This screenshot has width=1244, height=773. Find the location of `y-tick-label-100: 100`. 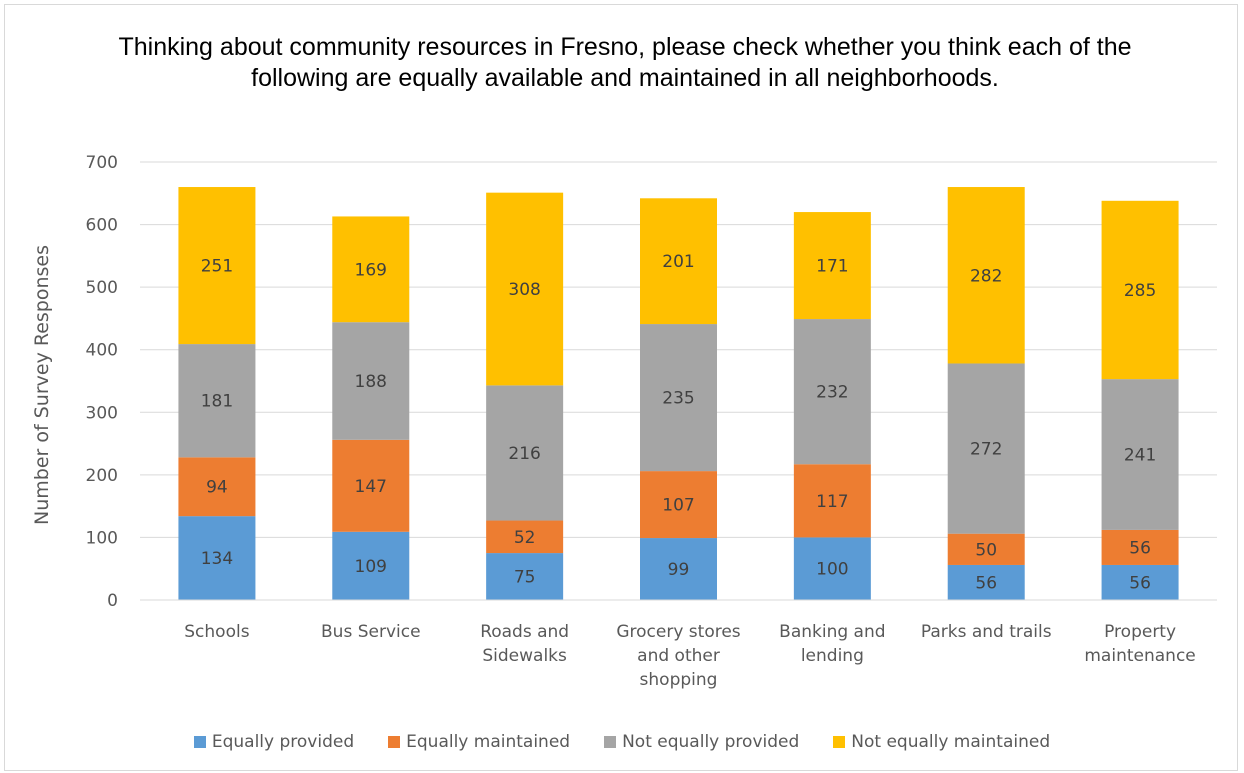

y-tick-label-100: 100 is located at coordinates (102, 538).